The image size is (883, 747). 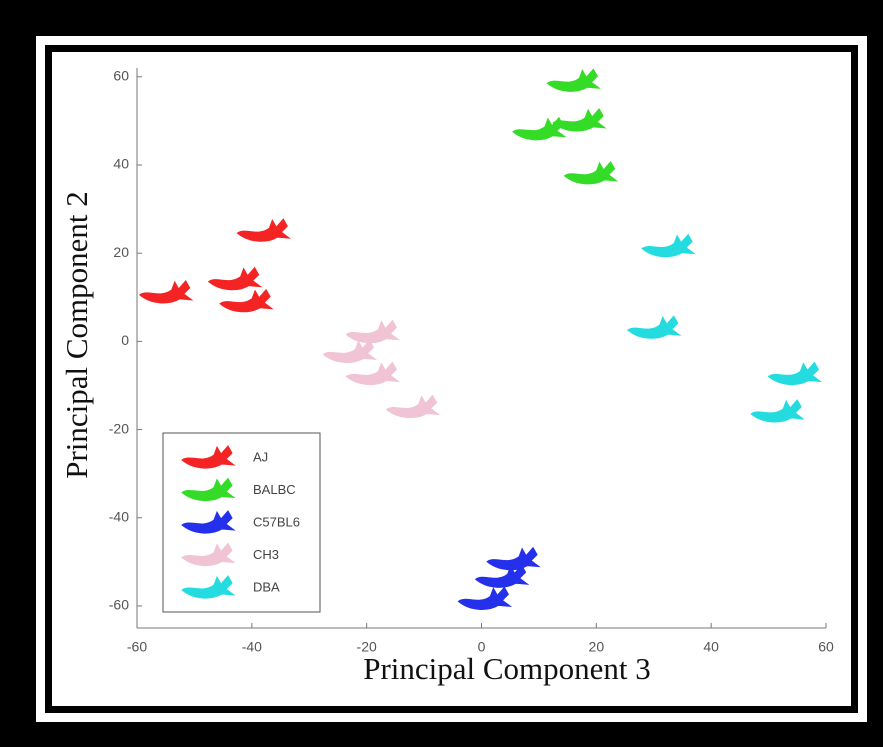 I want to click on legend-label: DBA, so click(x=266, y=586).